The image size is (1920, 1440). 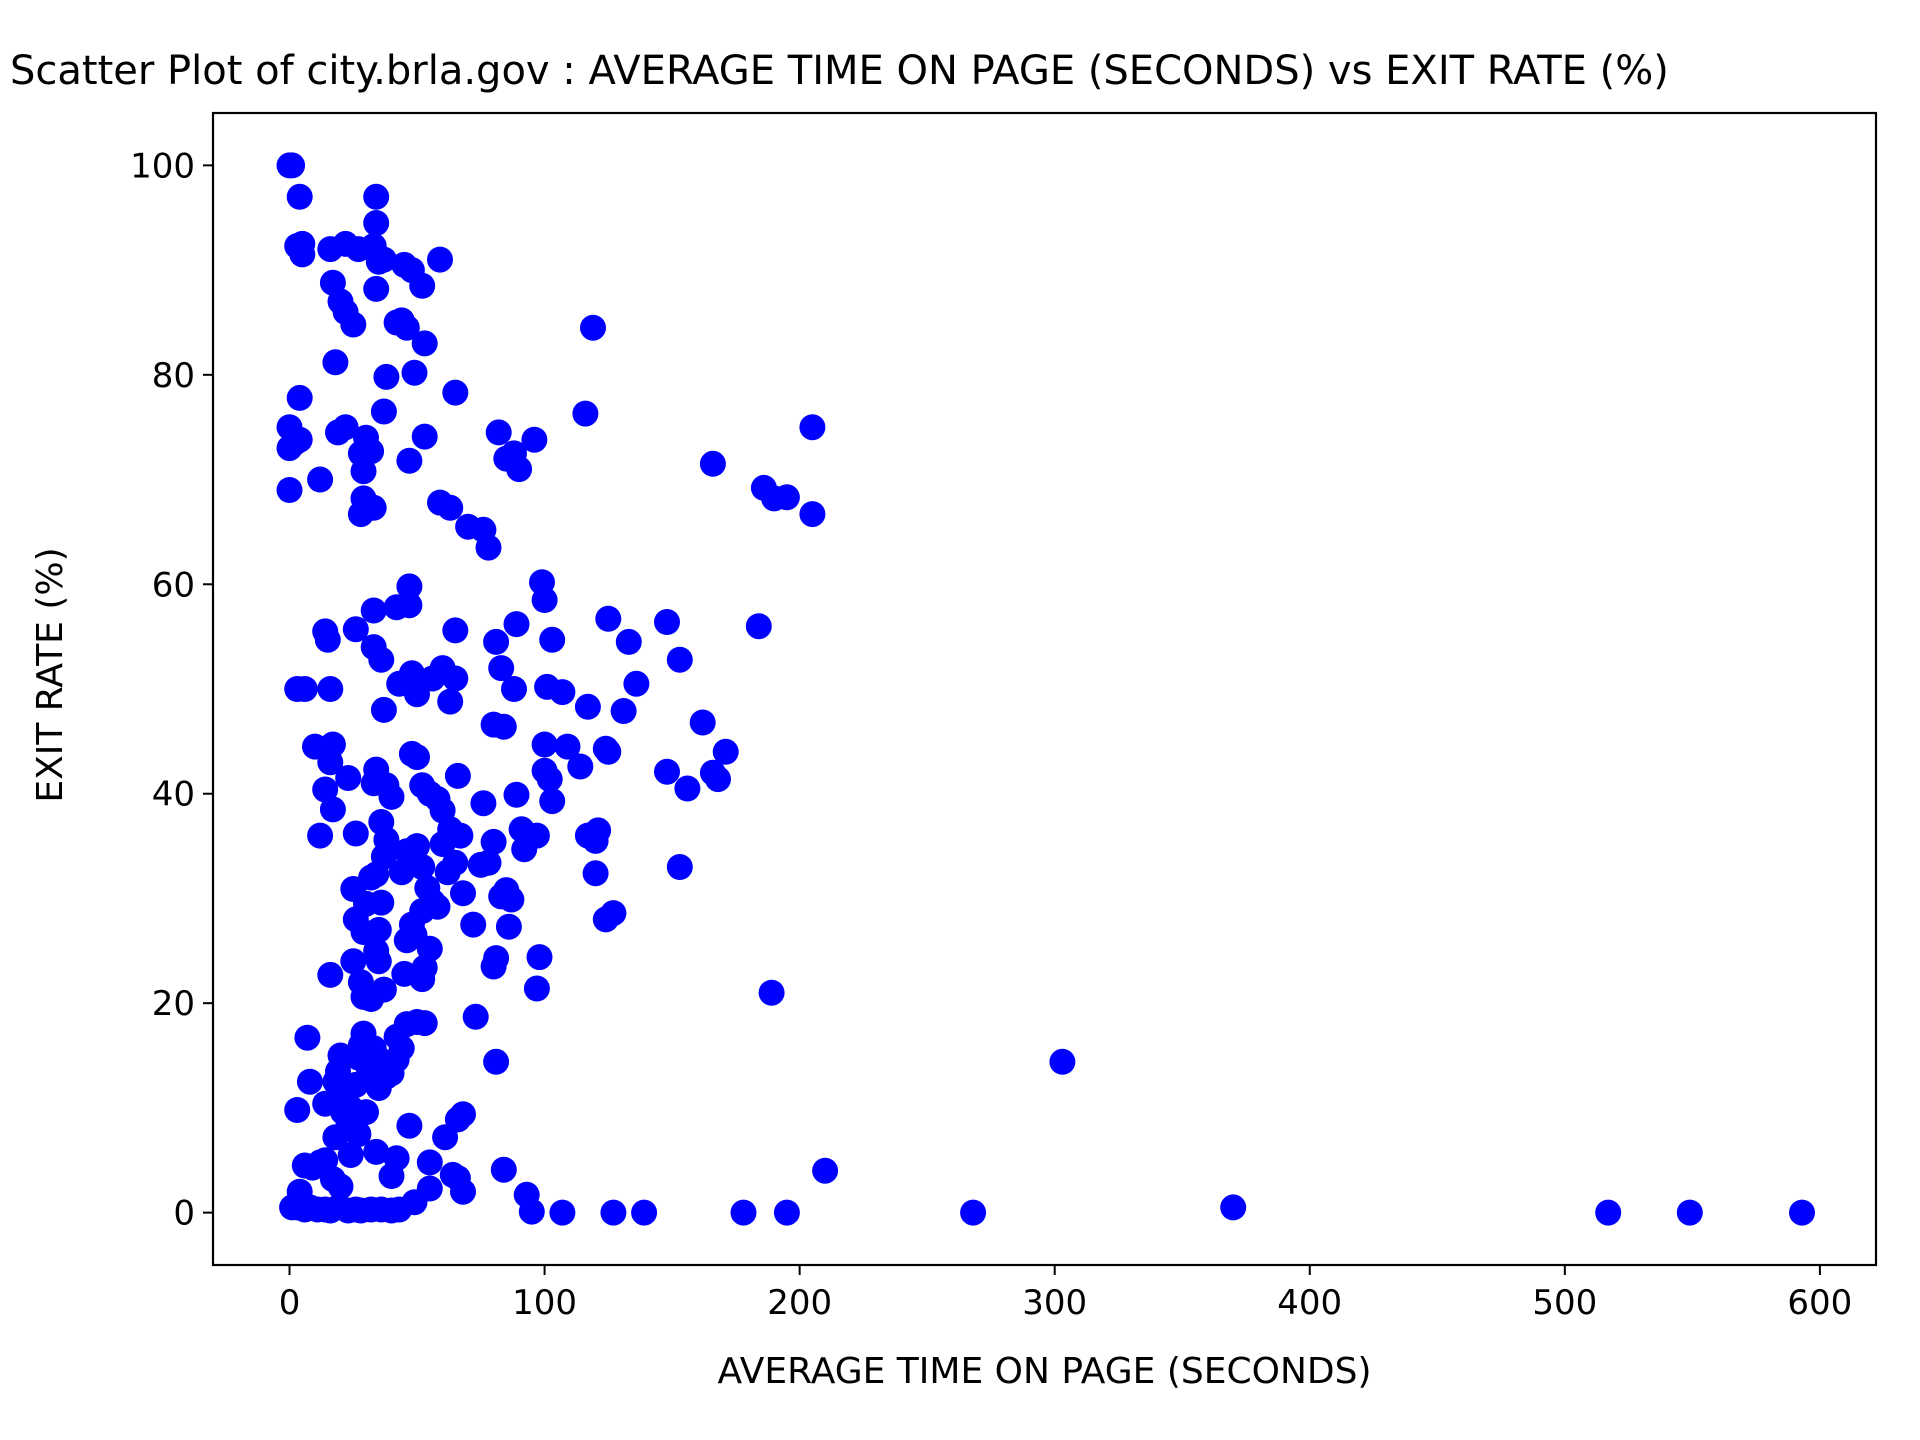 I want to click on x-tick-label: 600, so click(x=1819, y=1303).